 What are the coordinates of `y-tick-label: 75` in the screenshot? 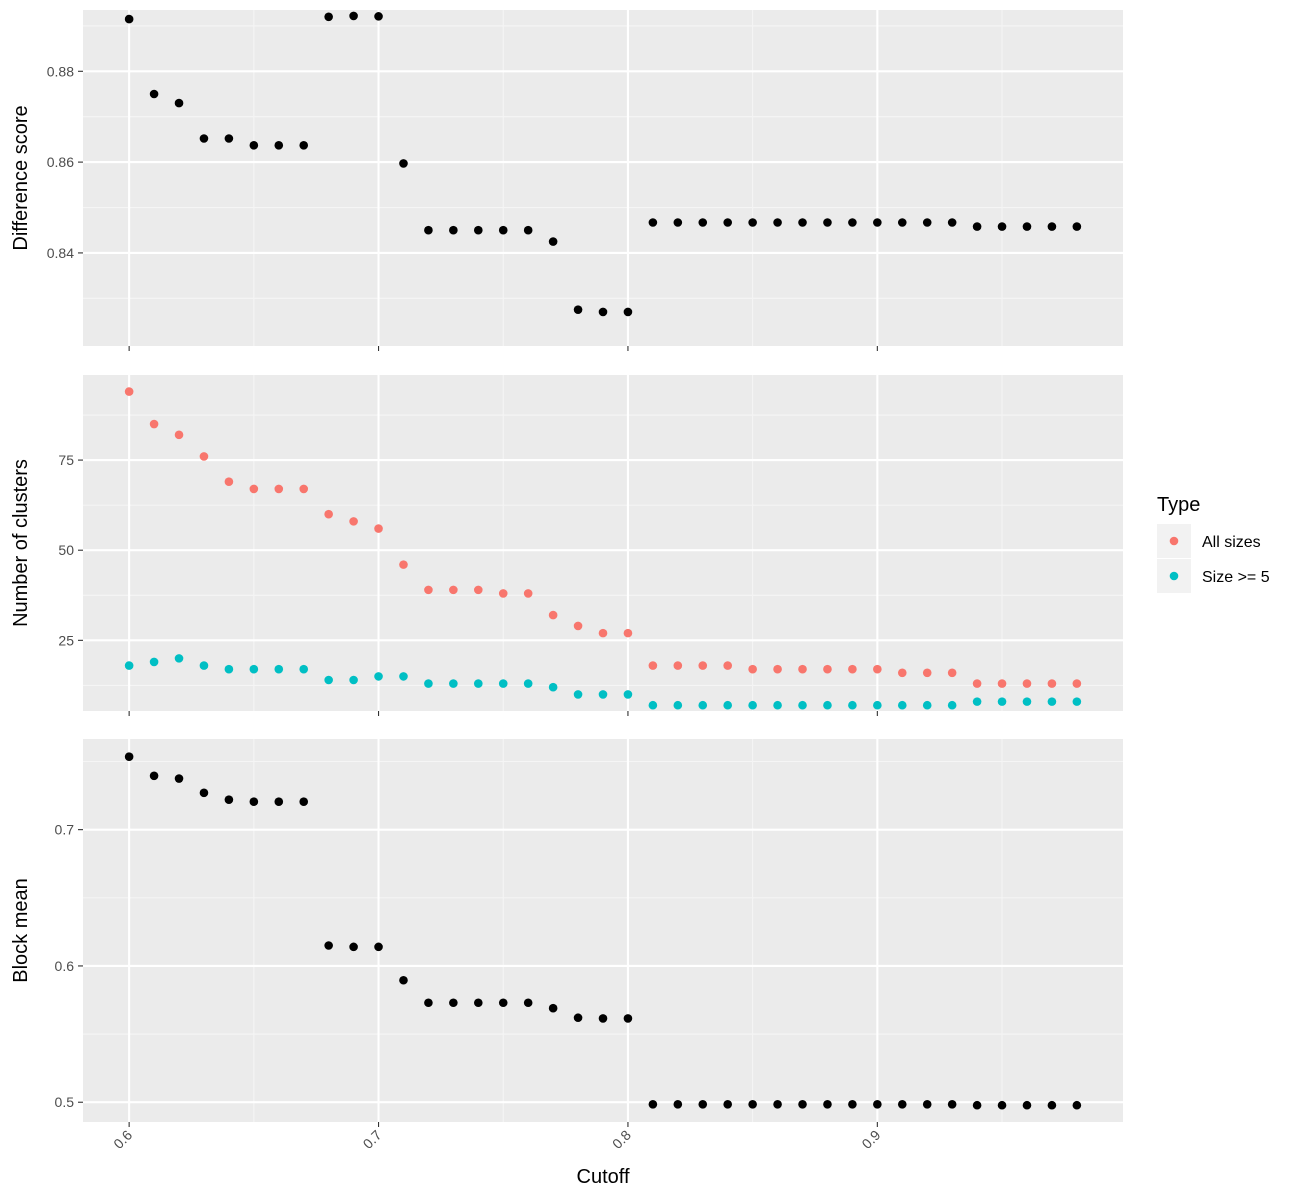 It's located at (66, 460).